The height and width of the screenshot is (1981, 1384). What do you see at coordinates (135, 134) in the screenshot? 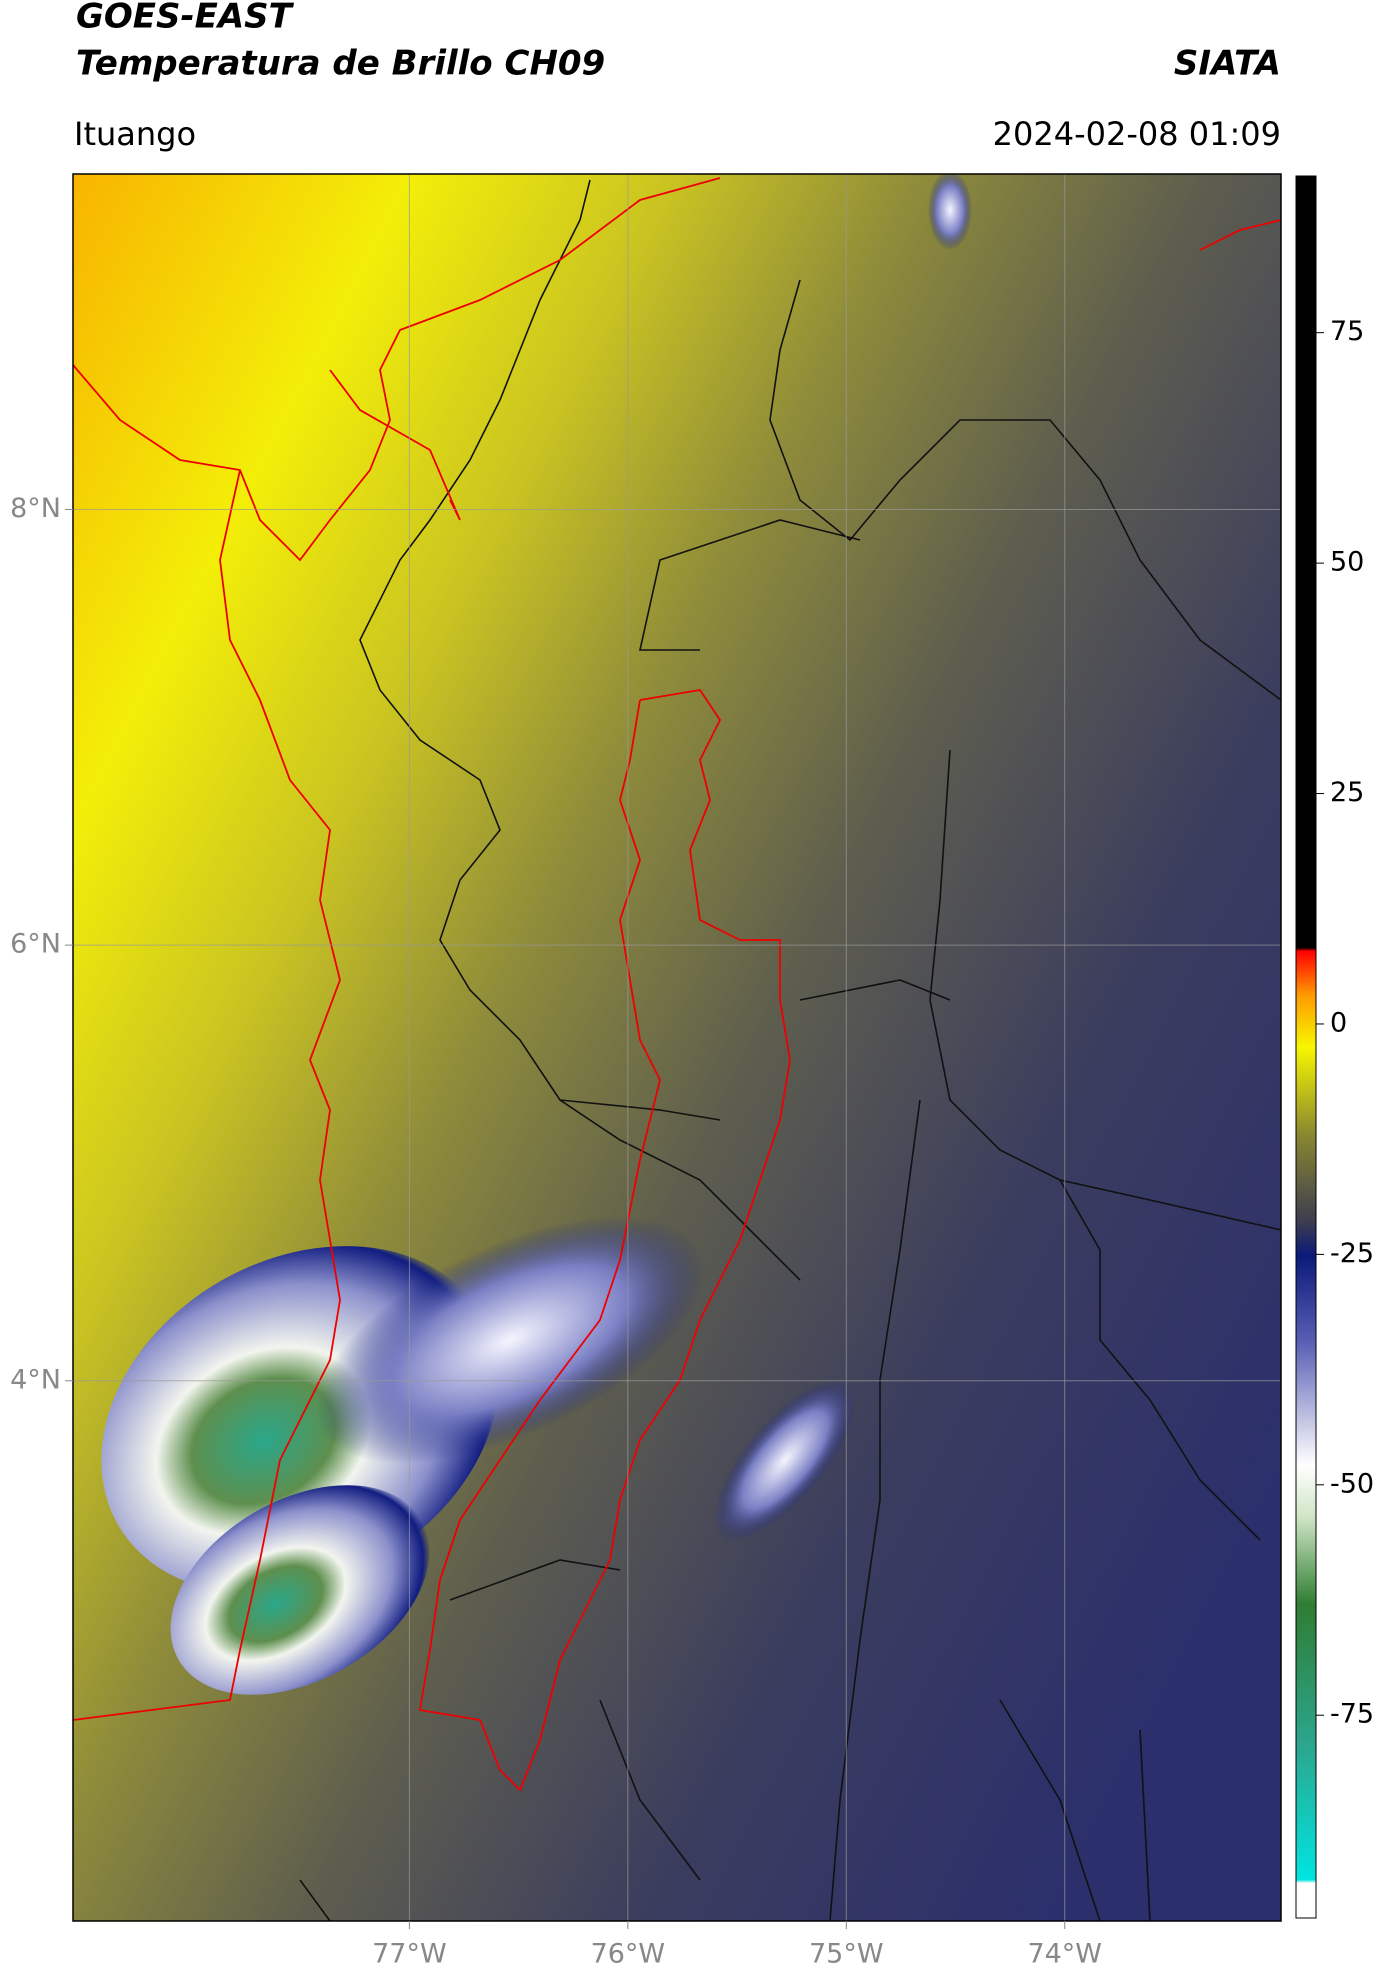
I see `location: Ituango` at bounding box center [135, 134].